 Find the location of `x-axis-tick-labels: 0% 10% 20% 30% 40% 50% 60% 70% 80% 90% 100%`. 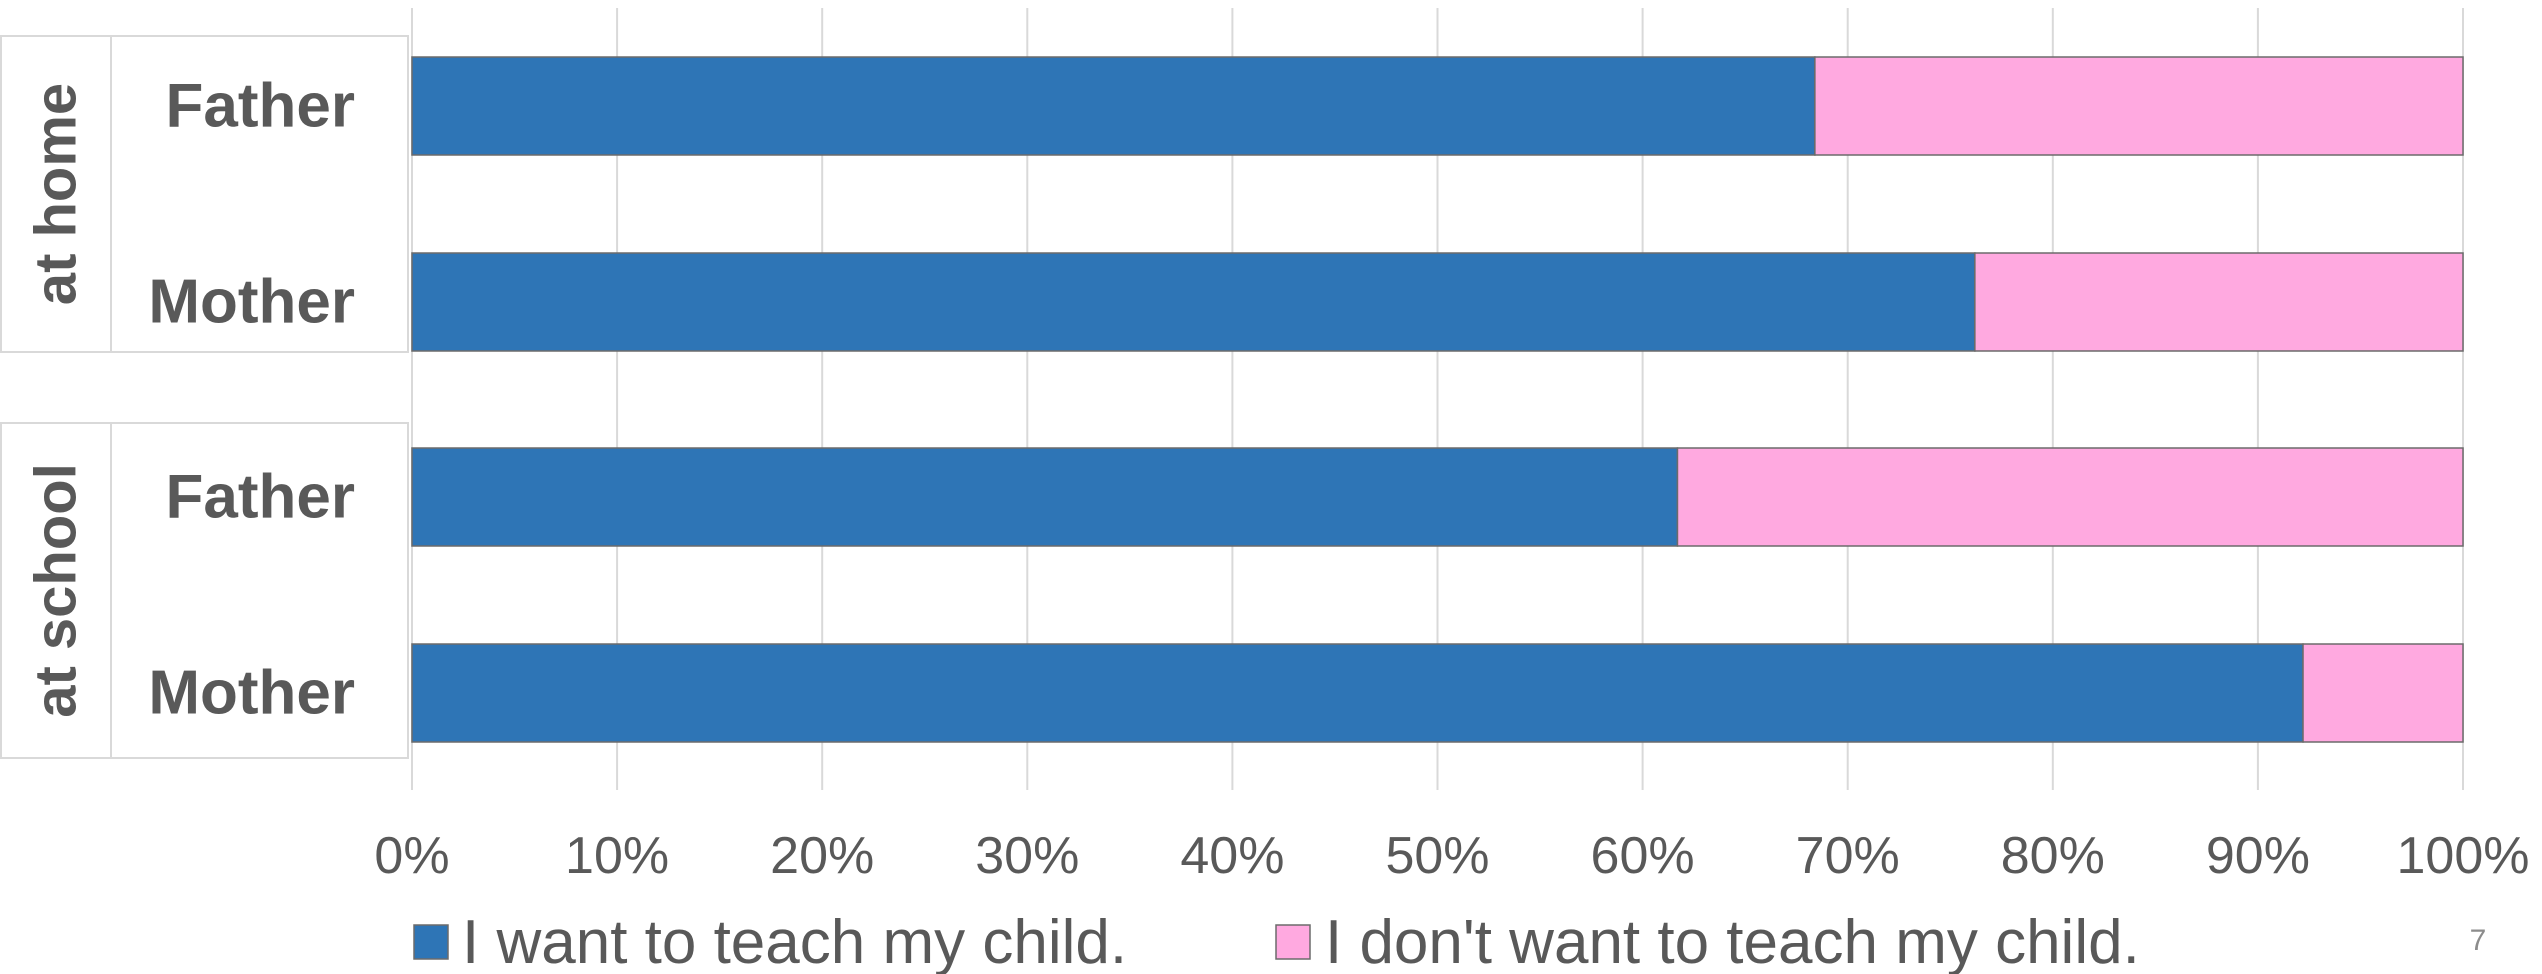

x-axis-tick-labels: 0% 10% 20% 30% 40% 50% 60% 70% 80% 90% 100% is located at coordinates (1451, 856).